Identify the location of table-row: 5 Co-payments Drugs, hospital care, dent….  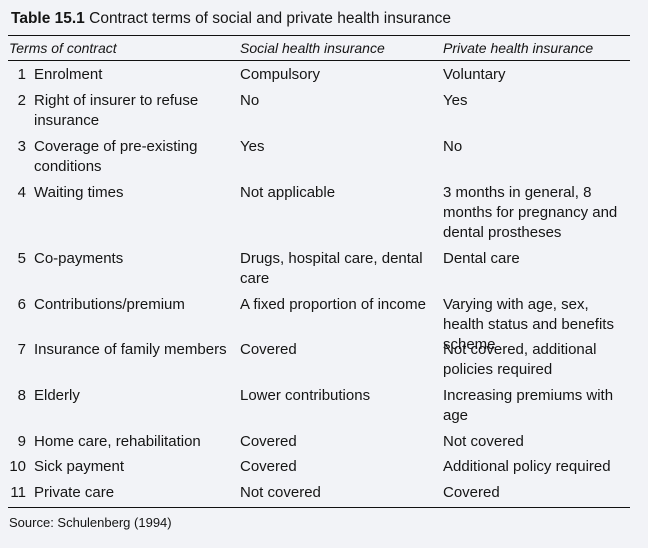
(319, 272).